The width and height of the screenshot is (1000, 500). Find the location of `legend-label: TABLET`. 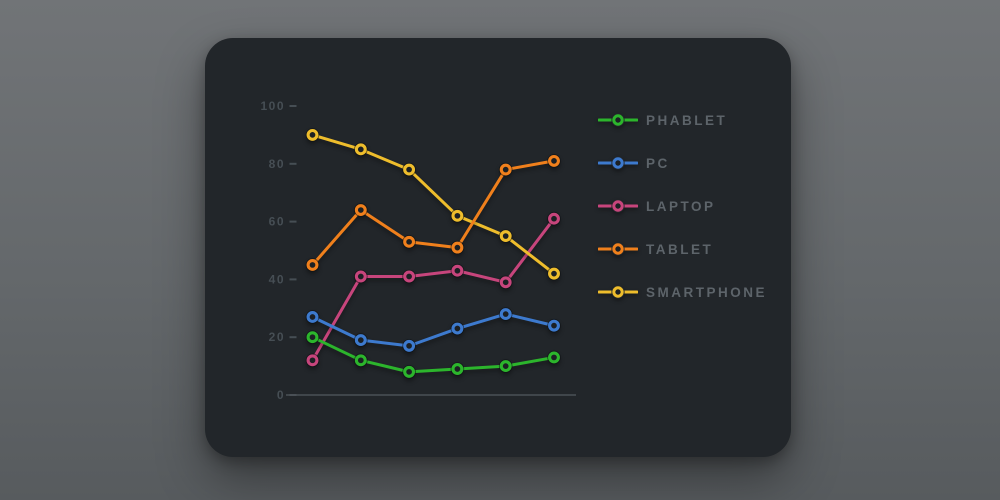

legend-label: TABLET is located at coordinates (680, 249).